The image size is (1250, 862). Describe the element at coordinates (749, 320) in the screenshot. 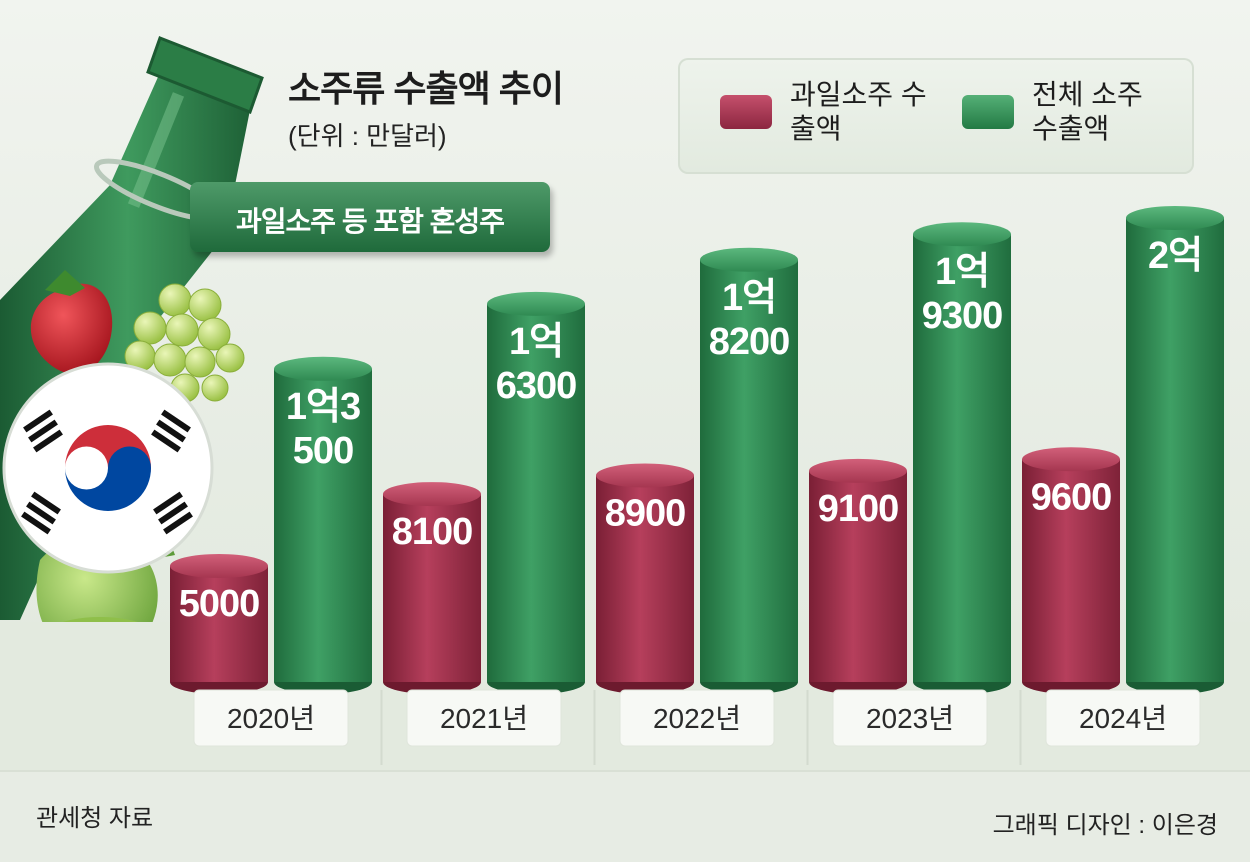

I see `data-label-total-2: 1억 8200` at that location.